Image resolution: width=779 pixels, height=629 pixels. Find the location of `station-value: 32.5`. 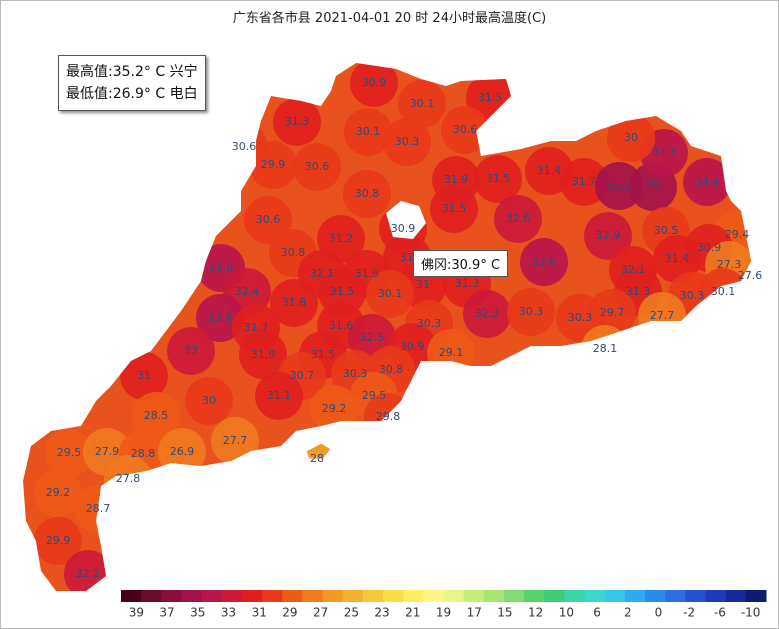

station-value: 32.5 is located at coordinates (372, 337).